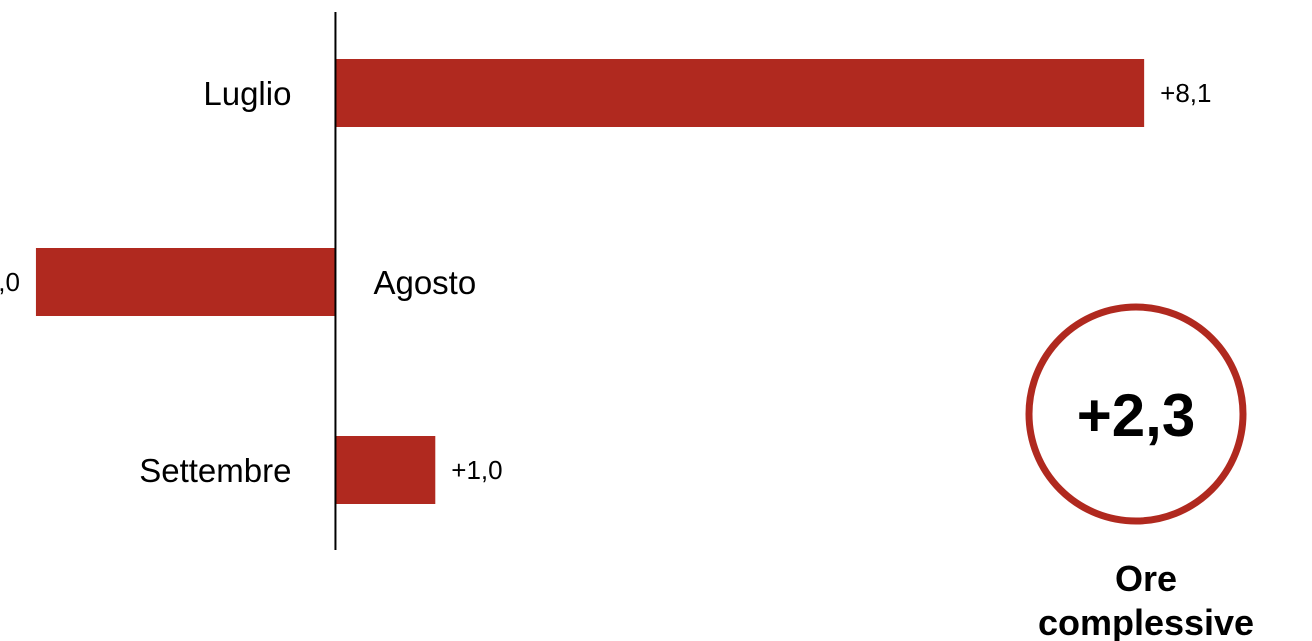  What do you see at coordinates (1185, 93) in the screenshot?
I see `value-label-luglio: +8,1` at bounding box center [1185, 93].